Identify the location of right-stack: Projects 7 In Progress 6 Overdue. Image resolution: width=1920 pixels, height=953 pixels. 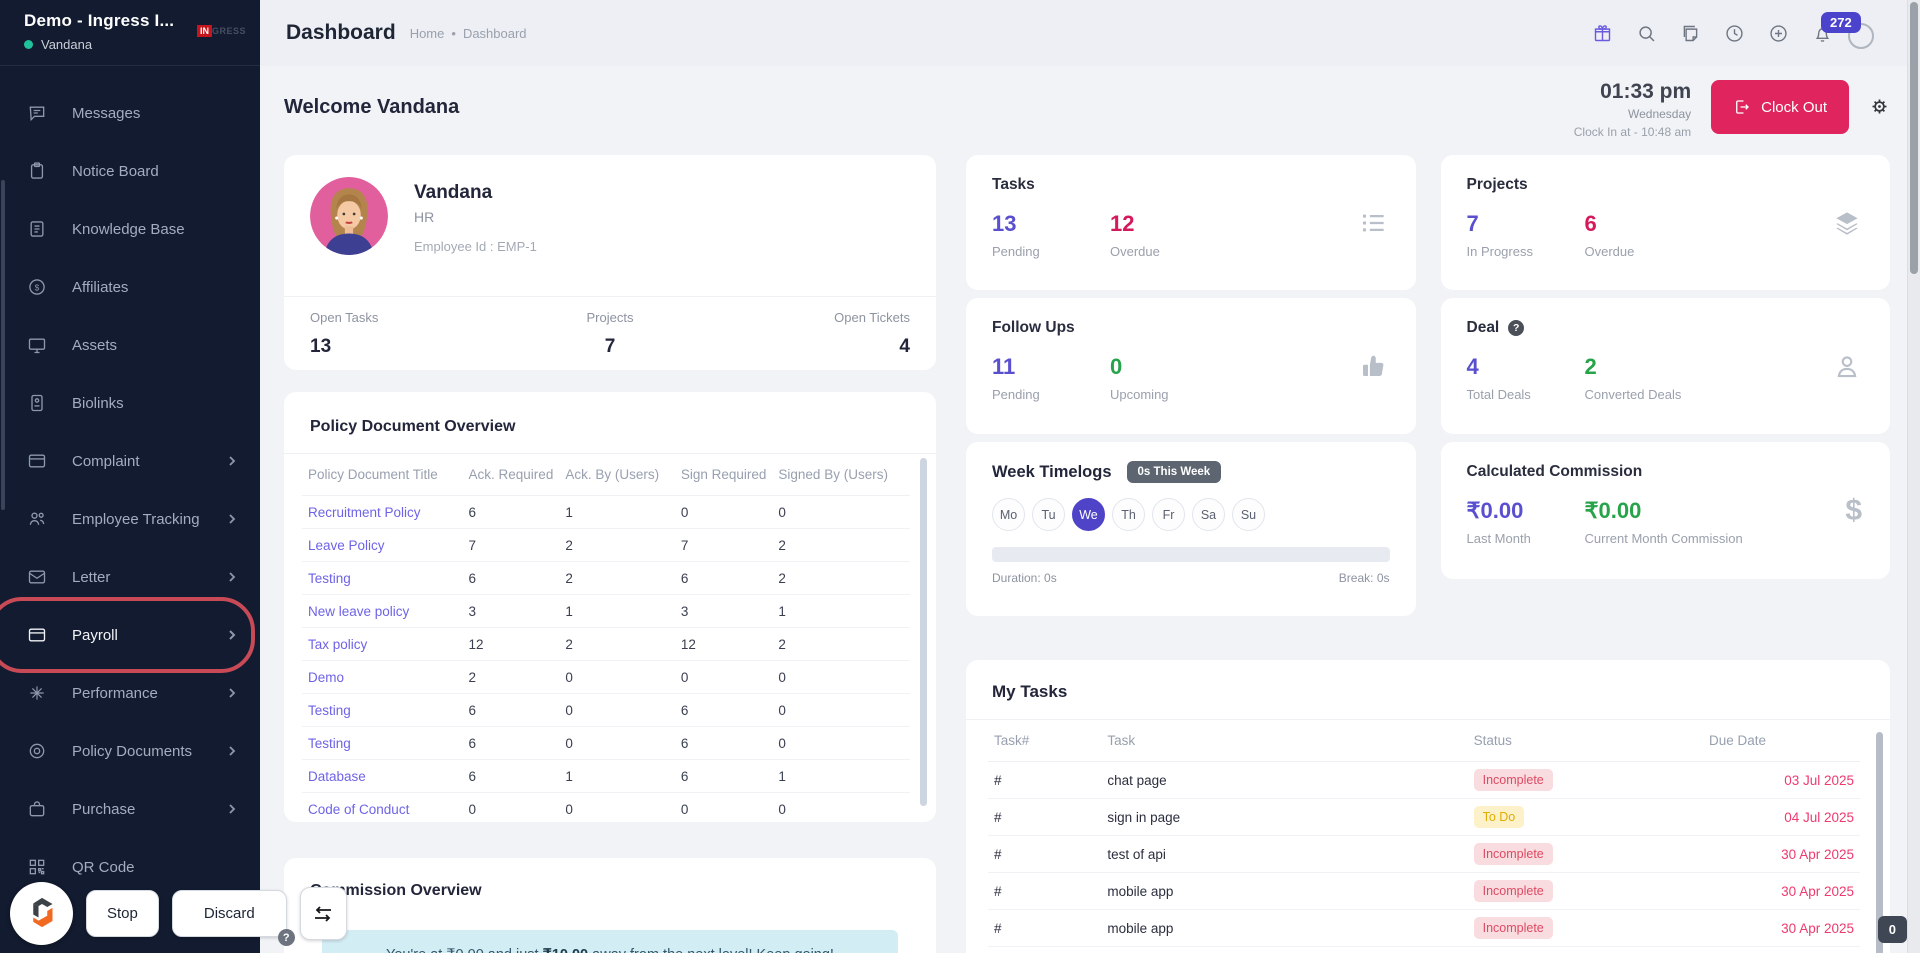
(1665, 385).